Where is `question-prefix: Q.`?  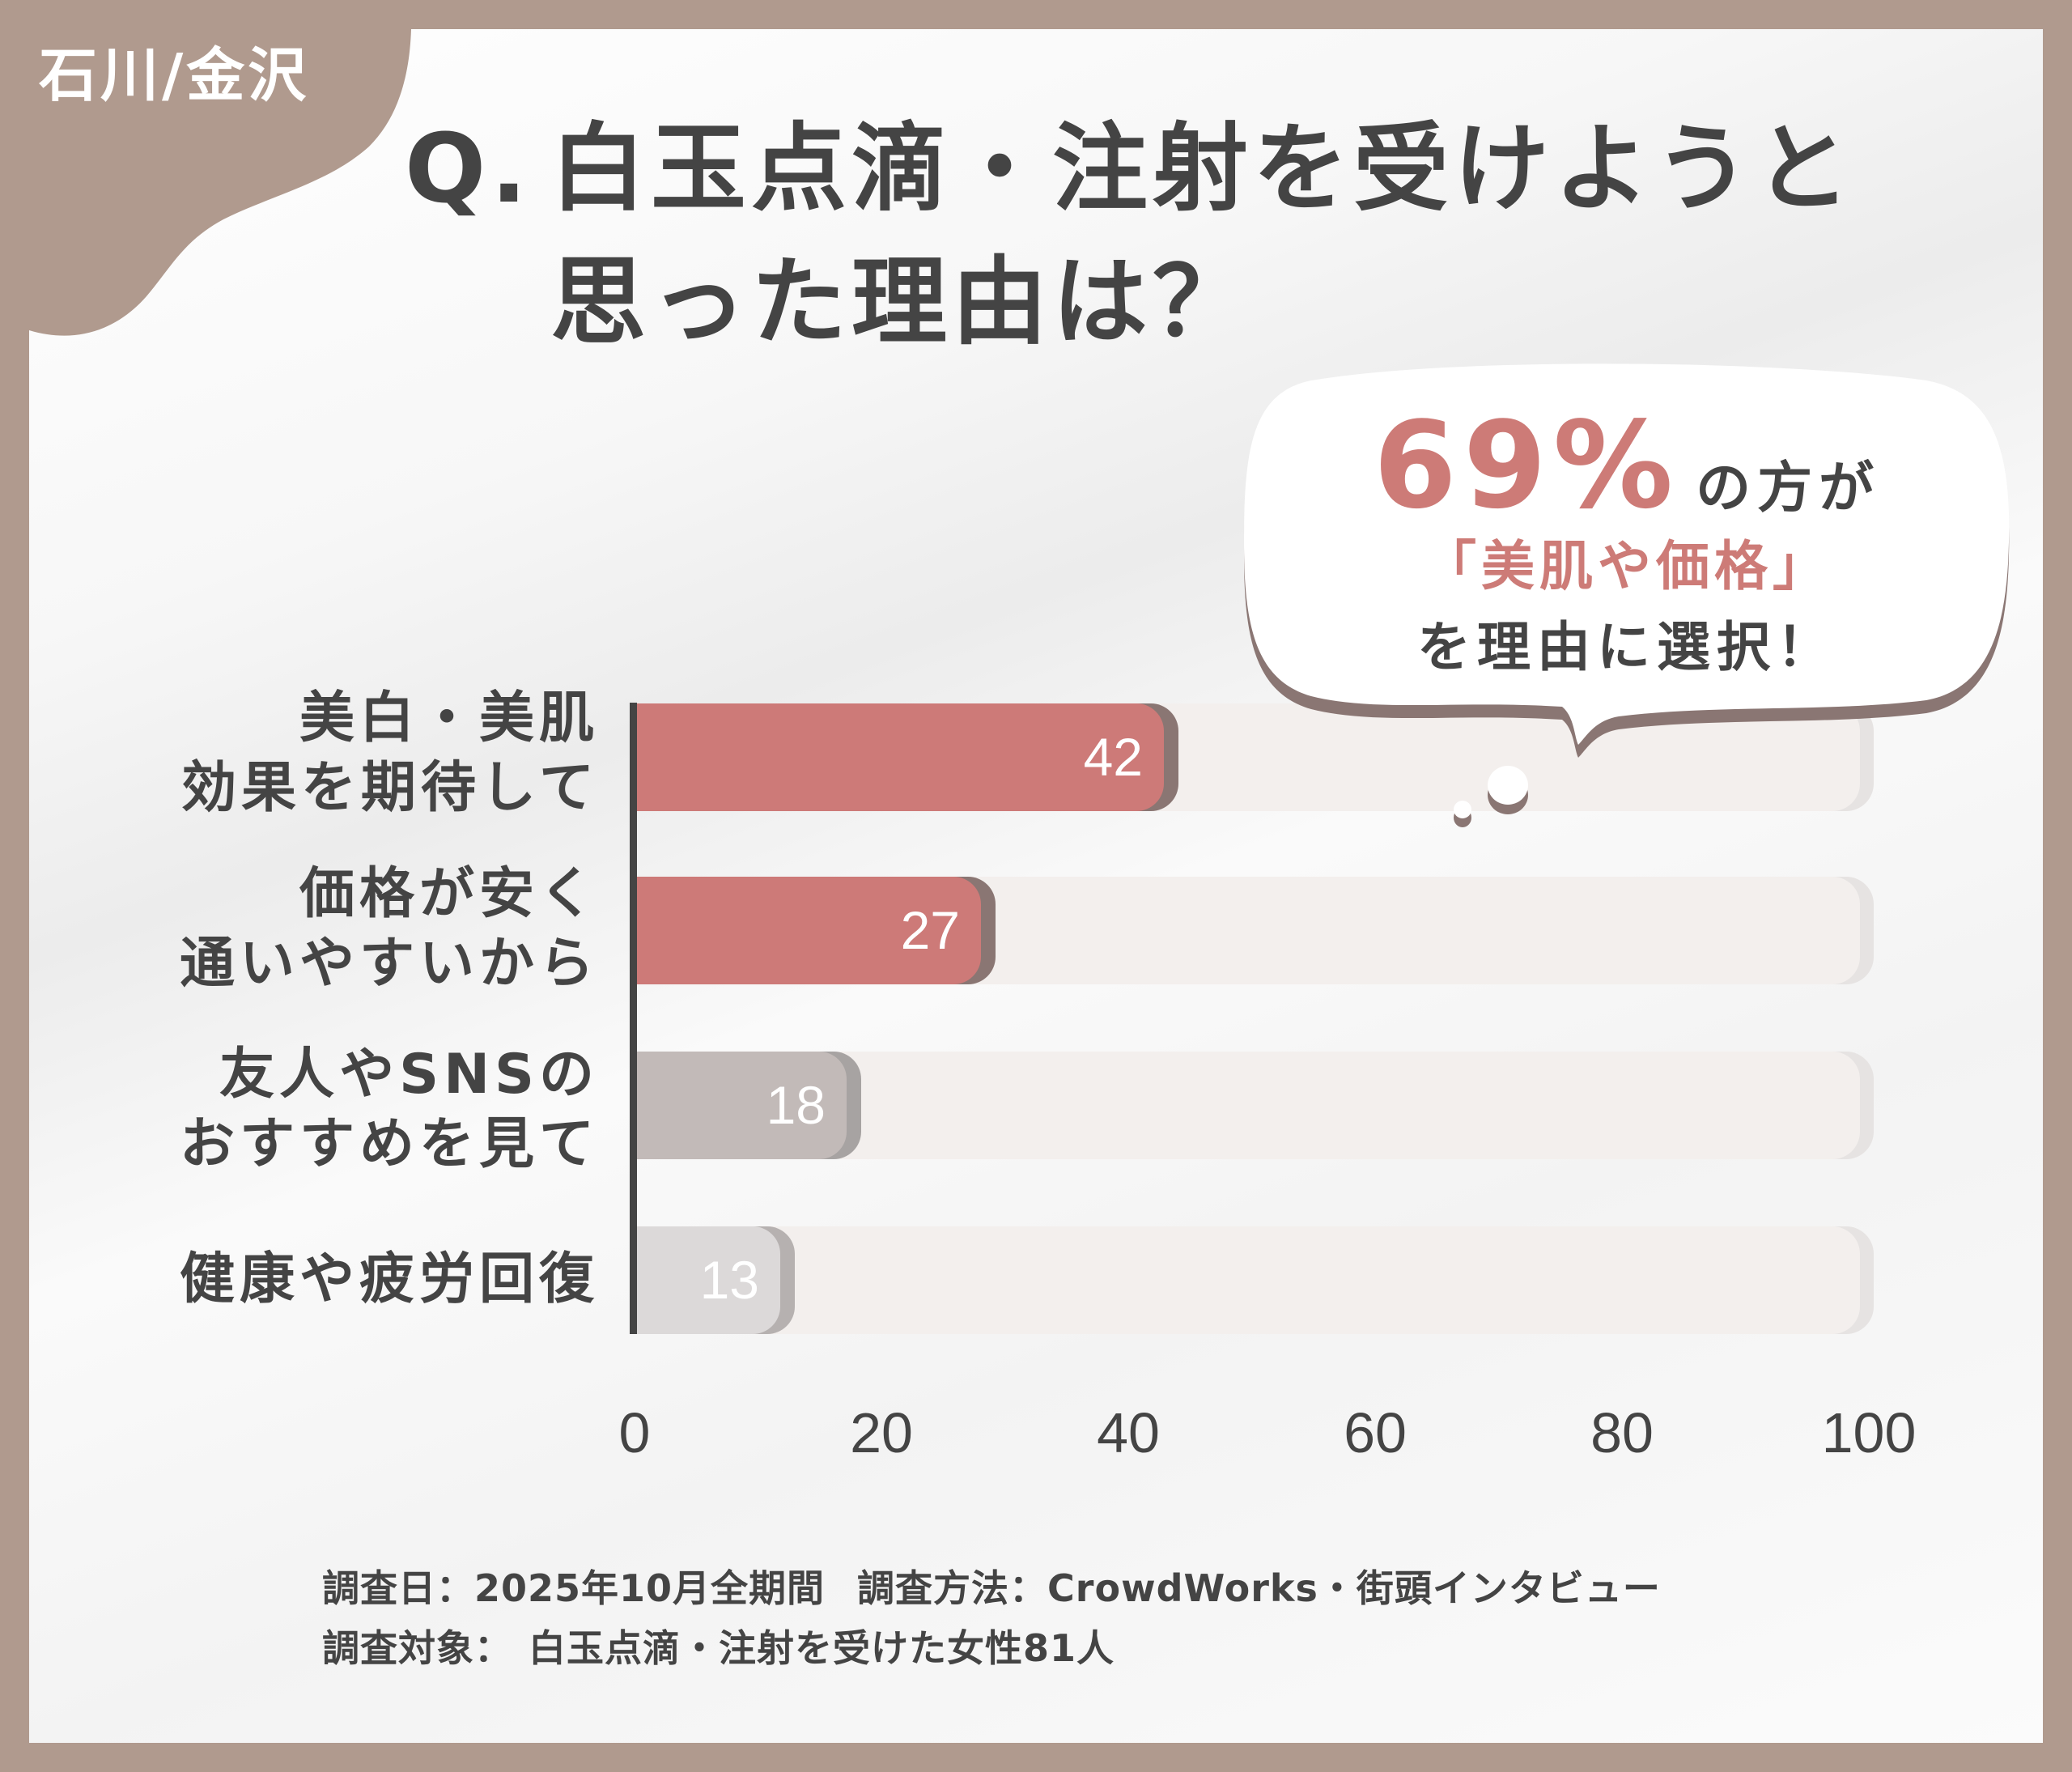
question-prefix: Q. is located at coordinates (469, 169).